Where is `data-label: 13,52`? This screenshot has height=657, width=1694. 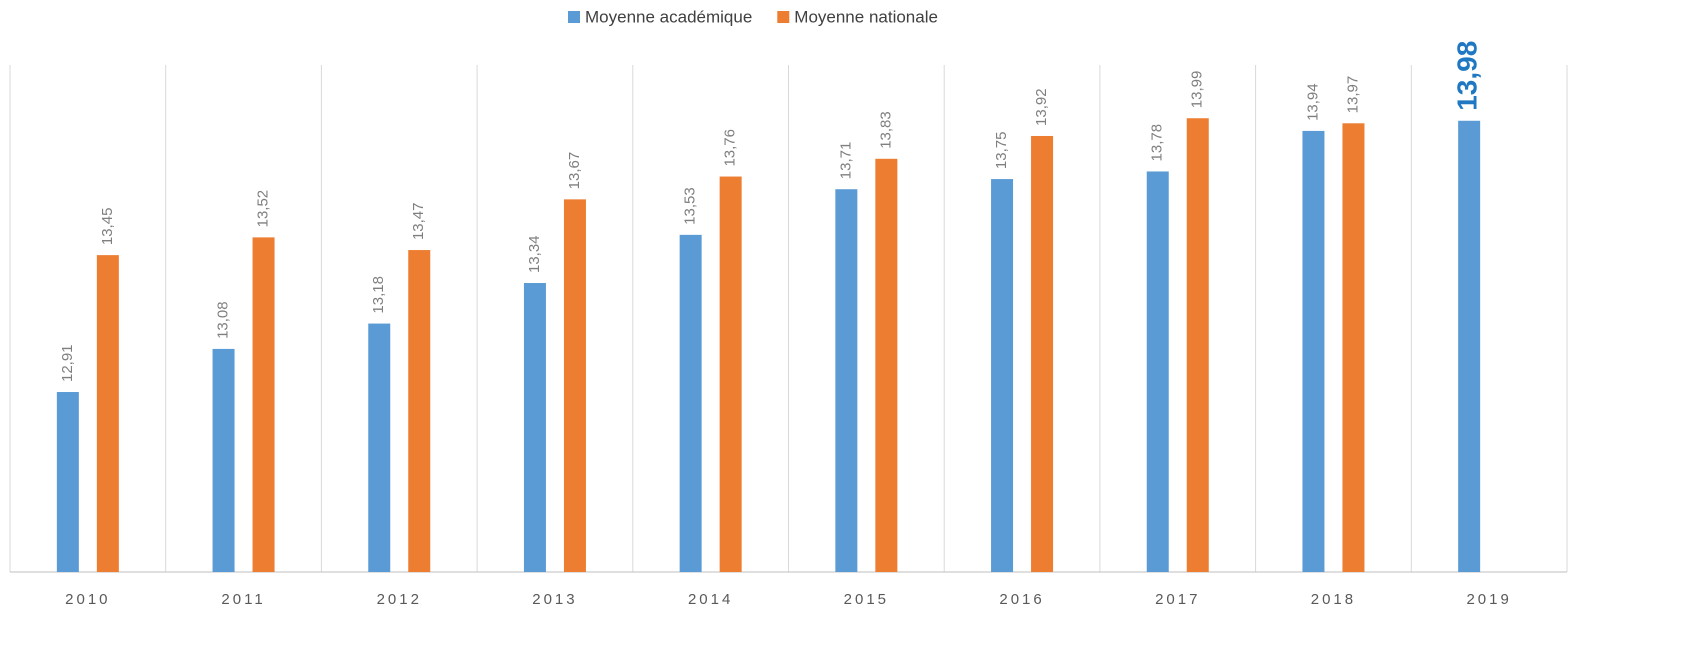
data-label: 13,52 is located at coordinates (263, 209).